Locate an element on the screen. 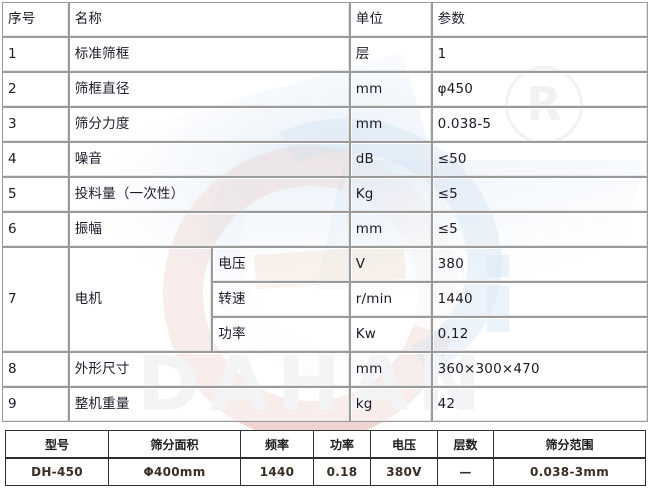 The image size is (650, 493). header-cell-index: 序号 is located at coordinates (35, 19).